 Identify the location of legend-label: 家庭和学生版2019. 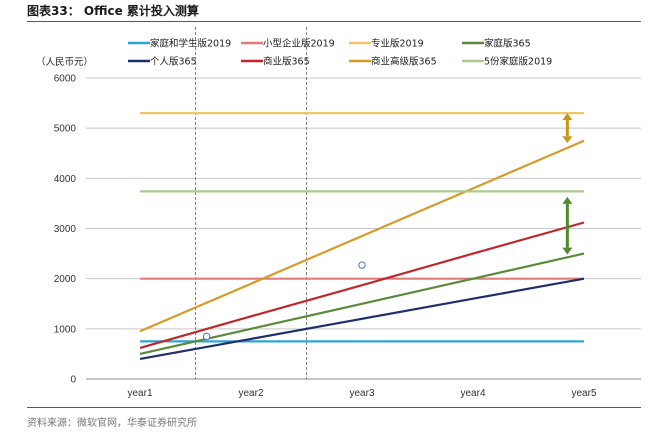
(190, 44).